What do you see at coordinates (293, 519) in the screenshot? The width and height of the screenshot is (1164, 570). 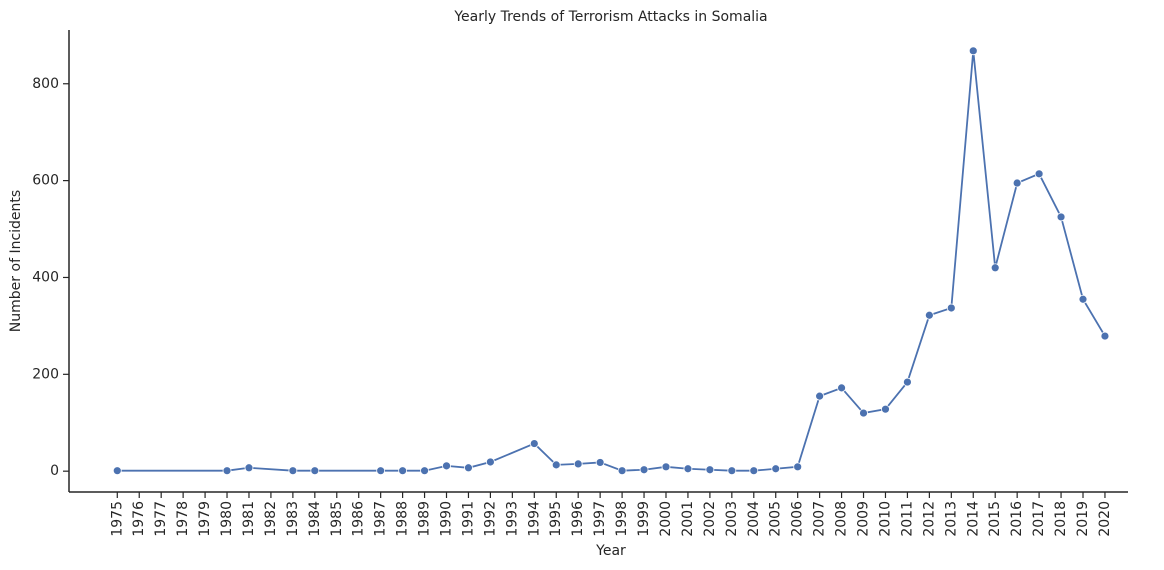 I see `x-tick-label: 1983` at bounding box center [293, 519].